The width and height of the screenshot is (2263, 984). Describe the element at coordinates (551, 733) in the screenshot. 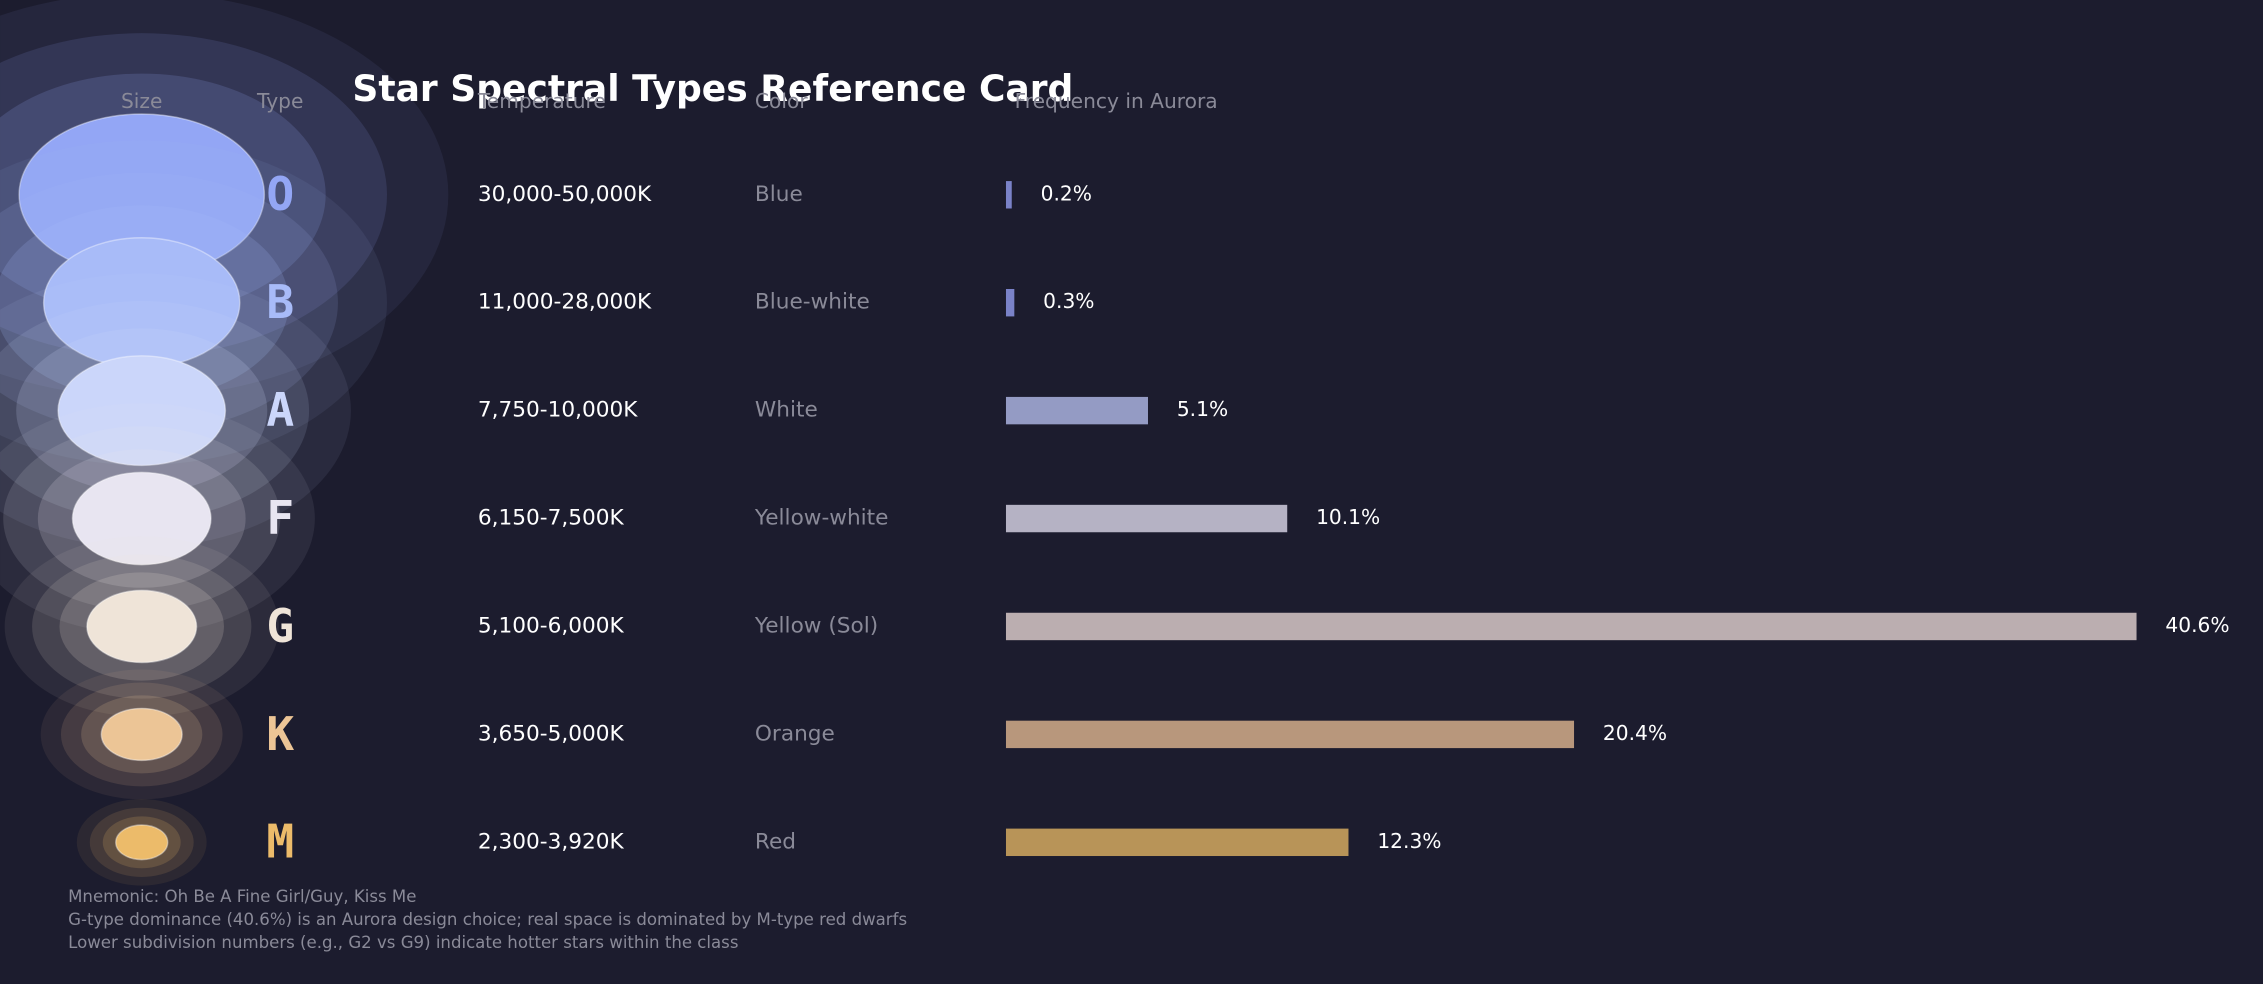

I see `temperature: 3,650-5,000K` at that location.